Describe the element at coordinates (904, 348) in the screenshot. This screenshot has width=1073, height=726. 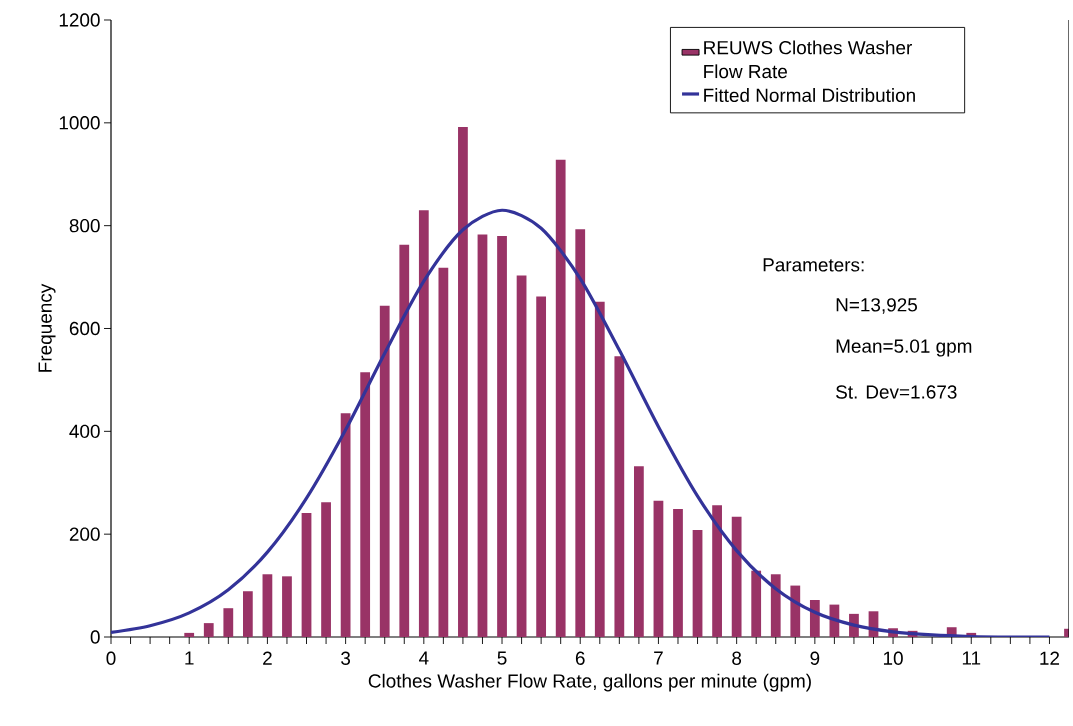
I see `annotation: Mean=5.01 gpm` at that location.